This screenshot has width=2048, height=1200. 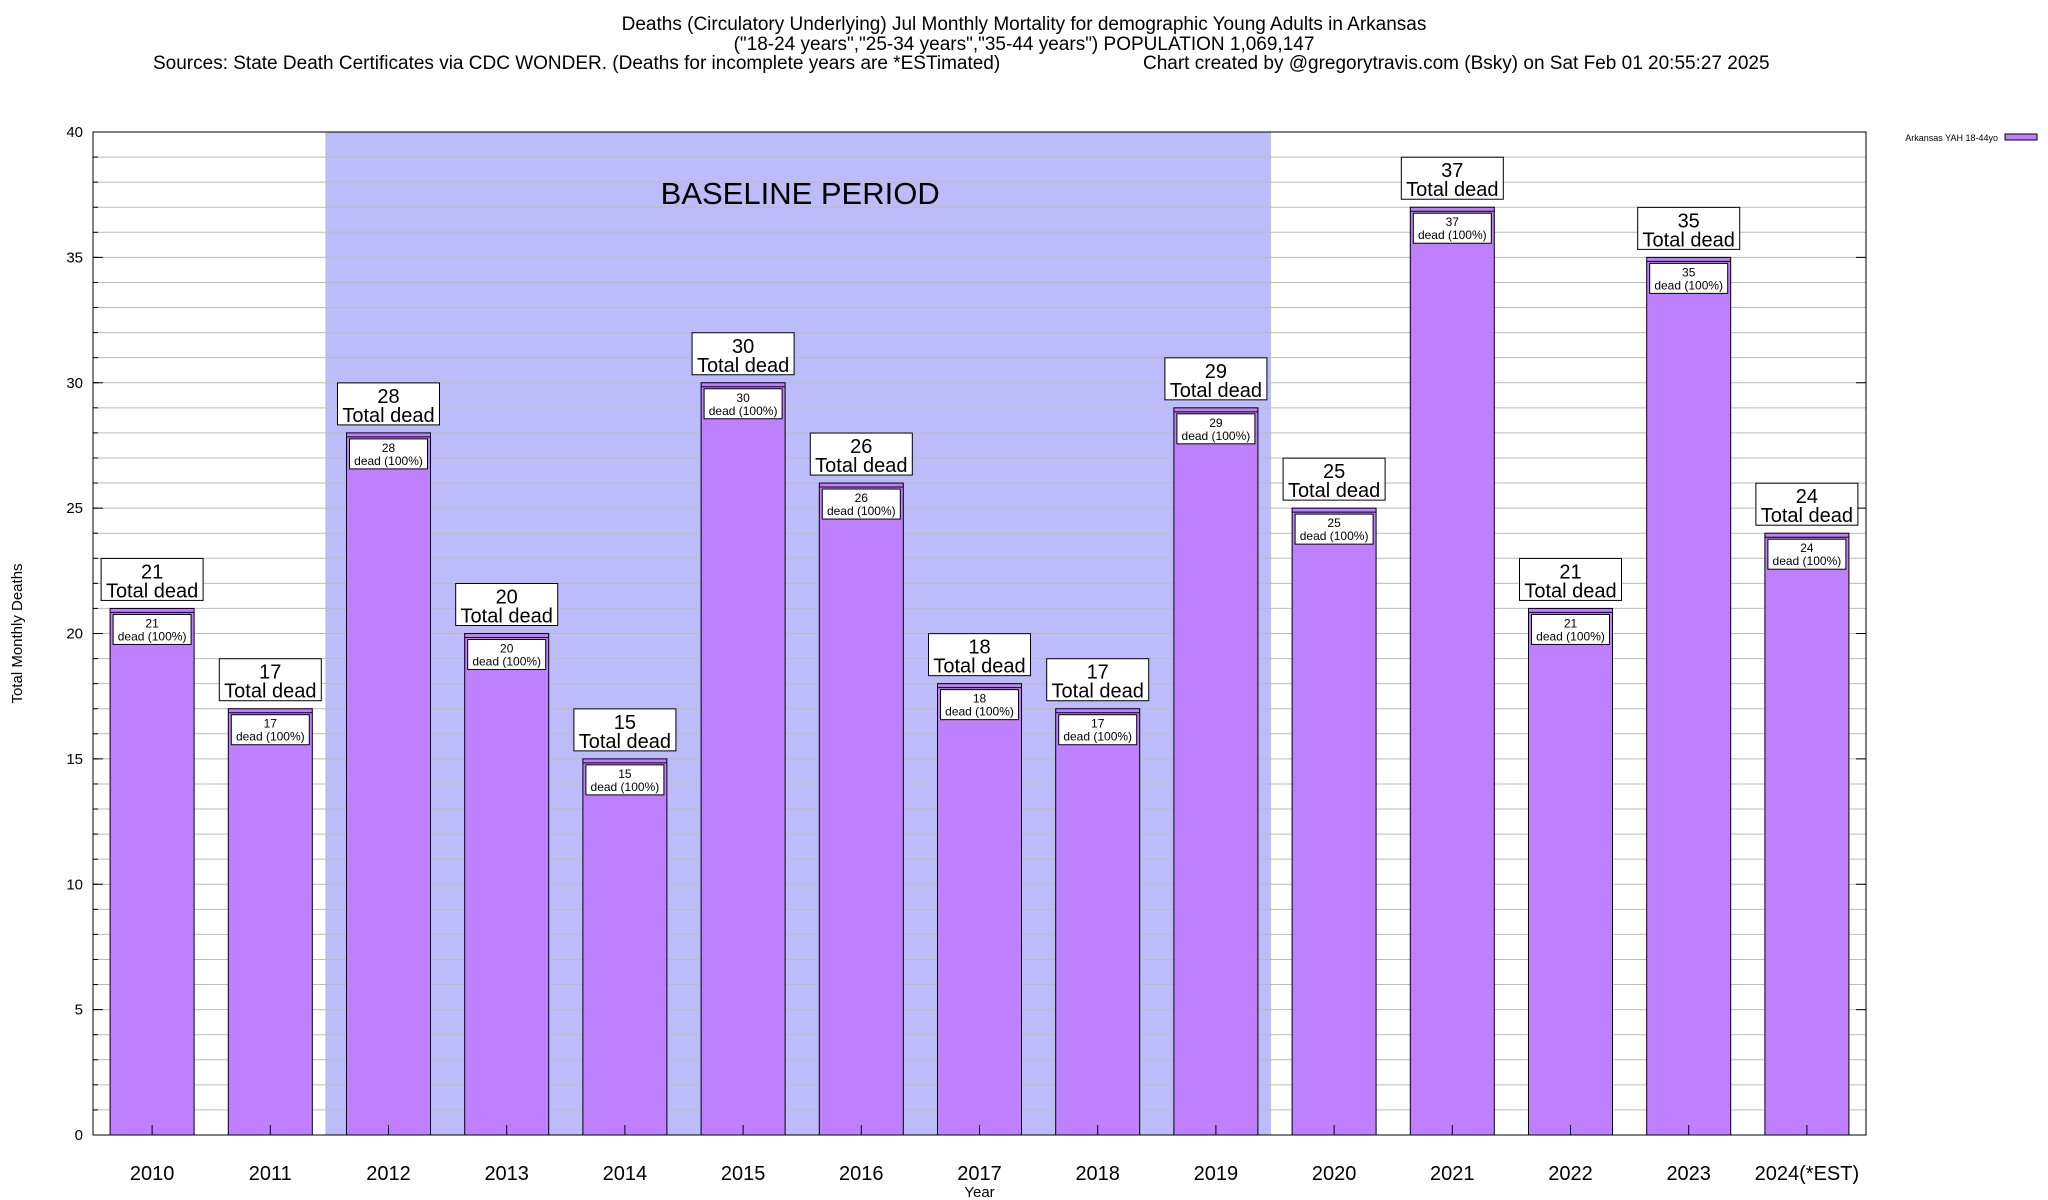 I want to click on x-tick-label: 2020, so click(x=1334, y=1174).